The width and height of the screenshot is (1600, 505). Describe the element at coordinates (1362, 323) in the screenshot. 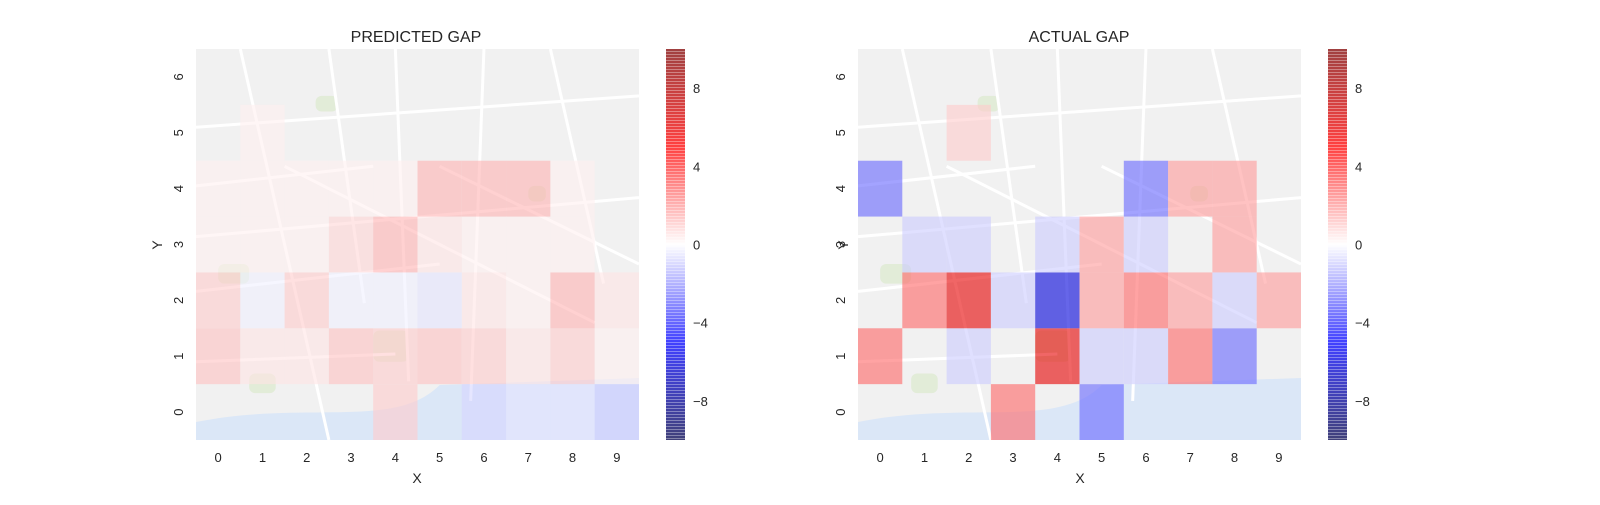

I see `colorbar-tick-label: −4` at that location.